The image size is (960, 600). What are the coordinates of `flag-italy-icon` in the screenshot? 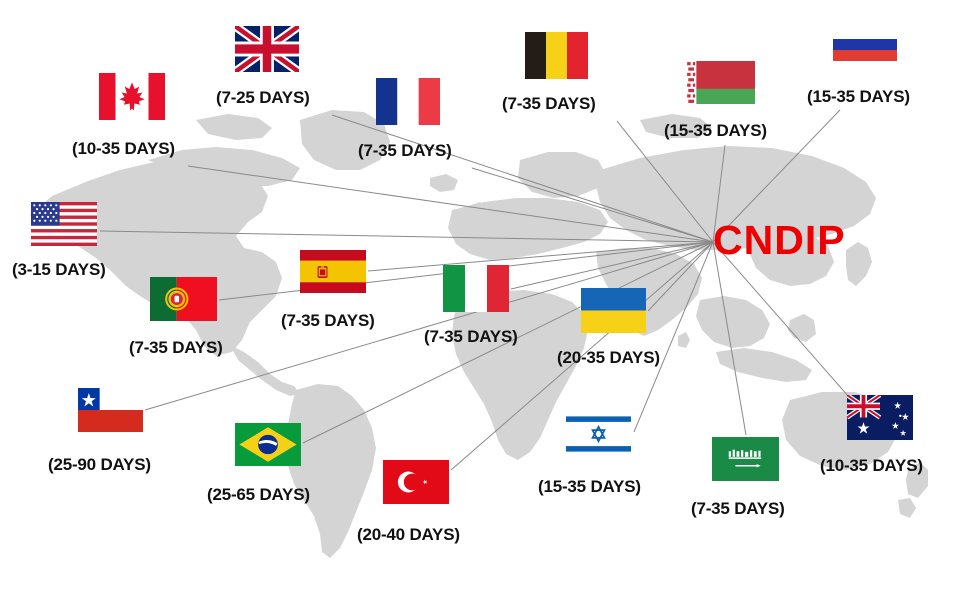 It's located at (476, 288).